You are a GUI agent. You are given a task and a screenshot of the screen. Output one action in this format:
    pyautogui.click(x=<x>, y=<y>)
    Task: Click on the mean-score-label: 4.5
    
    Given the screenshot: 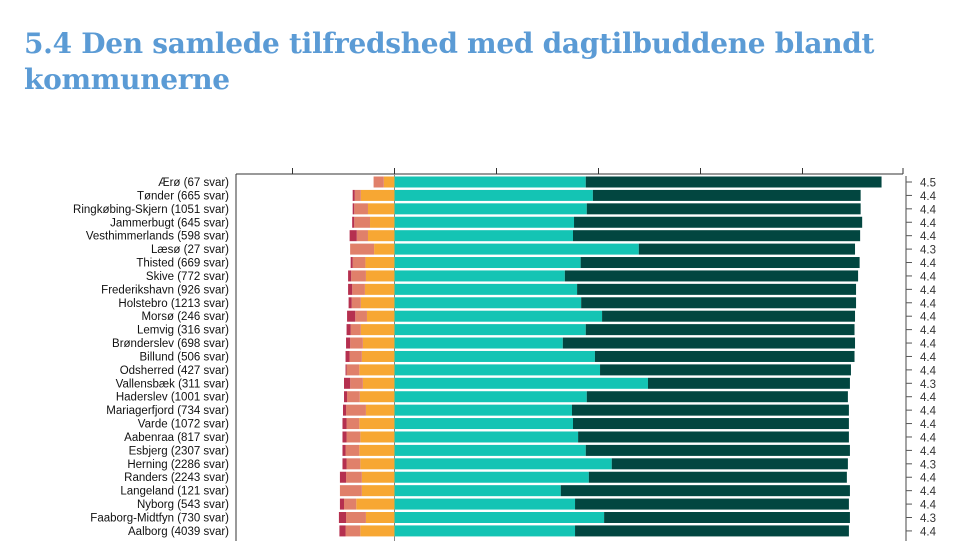 What is the action you would take?
    pyautogui.click(x=928, y=184)
    